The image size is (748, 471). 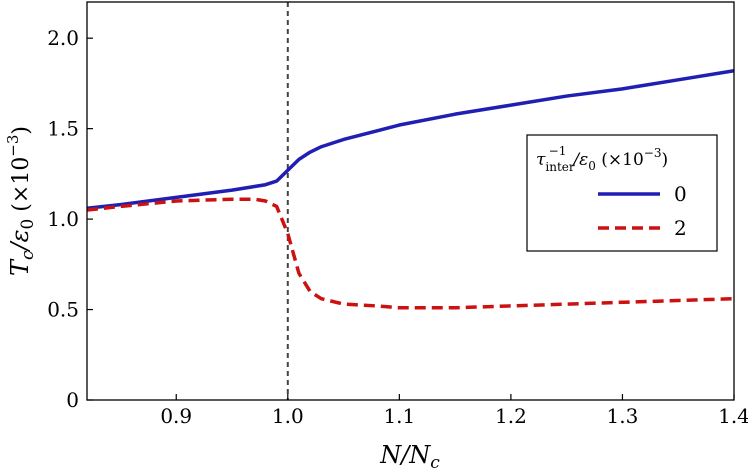 I want to click on y-tick-label: 2.0, so click(x=63, y=38).